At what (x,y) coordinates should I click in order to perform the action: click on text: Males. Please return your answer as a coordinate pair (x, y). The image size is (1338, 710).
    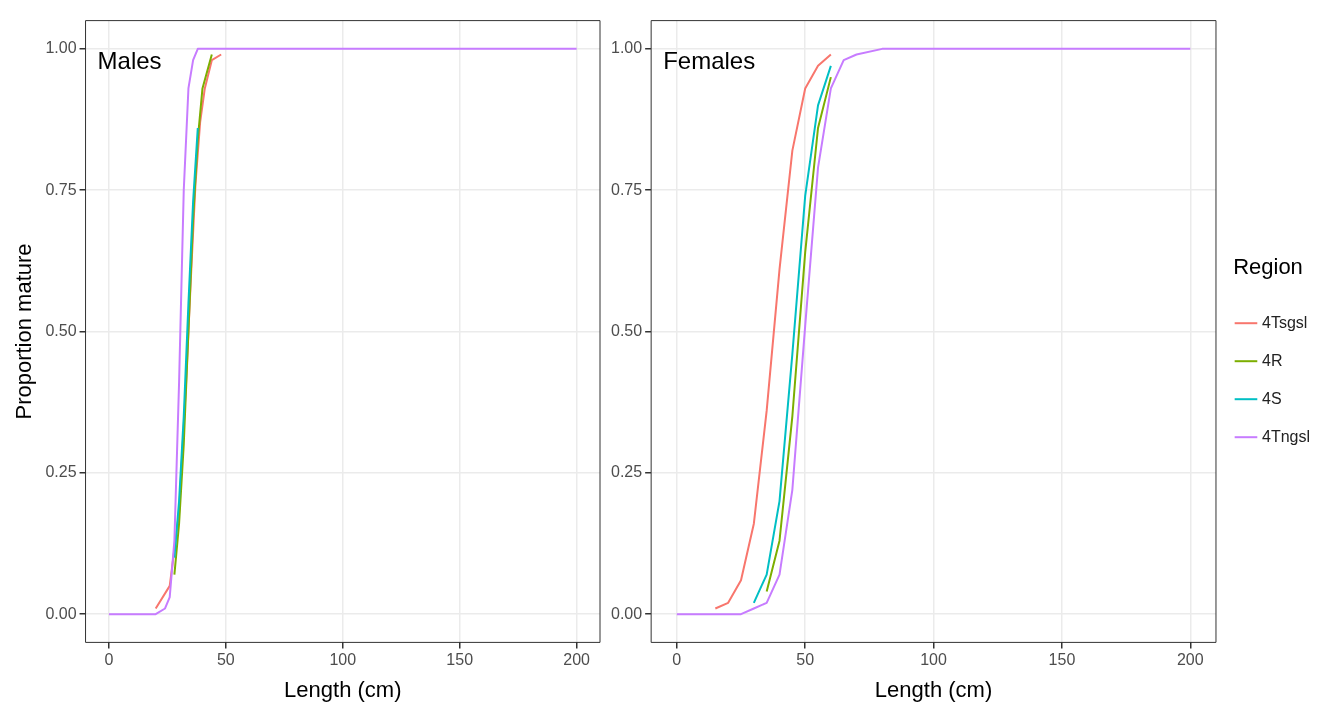
    Looking at the image, I should click on (129, 61).